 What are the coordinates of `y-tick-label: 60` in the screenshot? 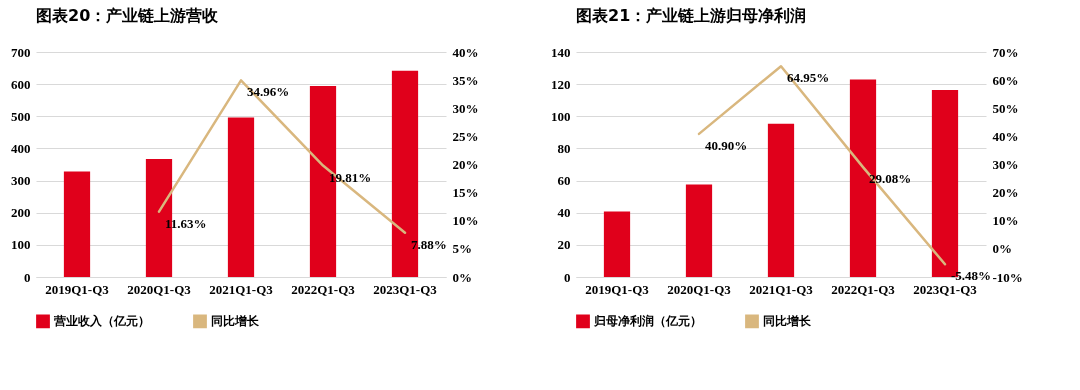 It's located at (564, 181).